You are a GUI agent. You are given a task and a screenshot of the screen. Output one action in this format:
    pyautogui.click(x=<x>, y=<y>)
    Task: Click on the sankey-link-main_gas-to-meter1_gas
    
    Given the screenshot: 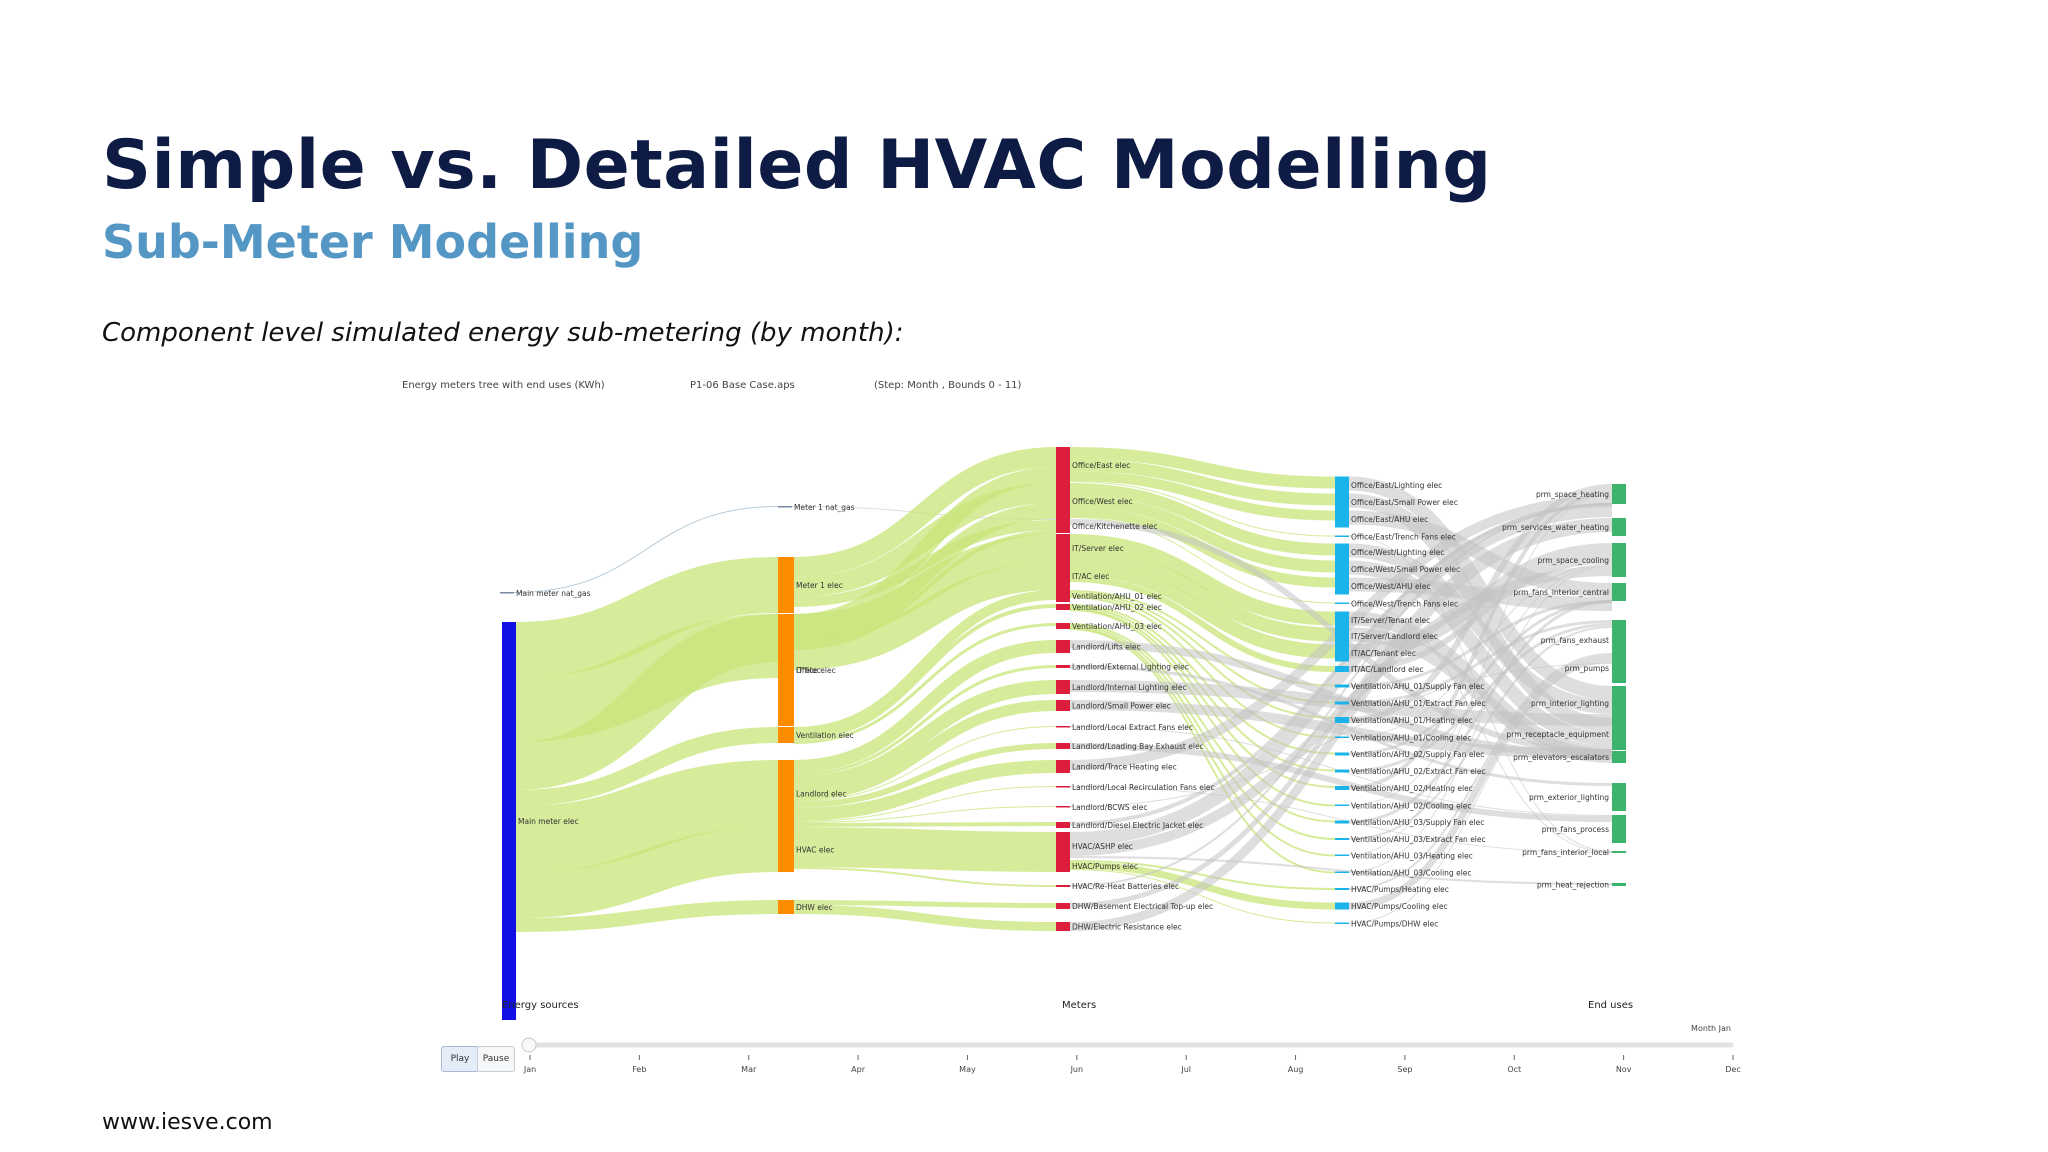 What is the action you would take?
    pyautogui.click(x=646, y=549)
    